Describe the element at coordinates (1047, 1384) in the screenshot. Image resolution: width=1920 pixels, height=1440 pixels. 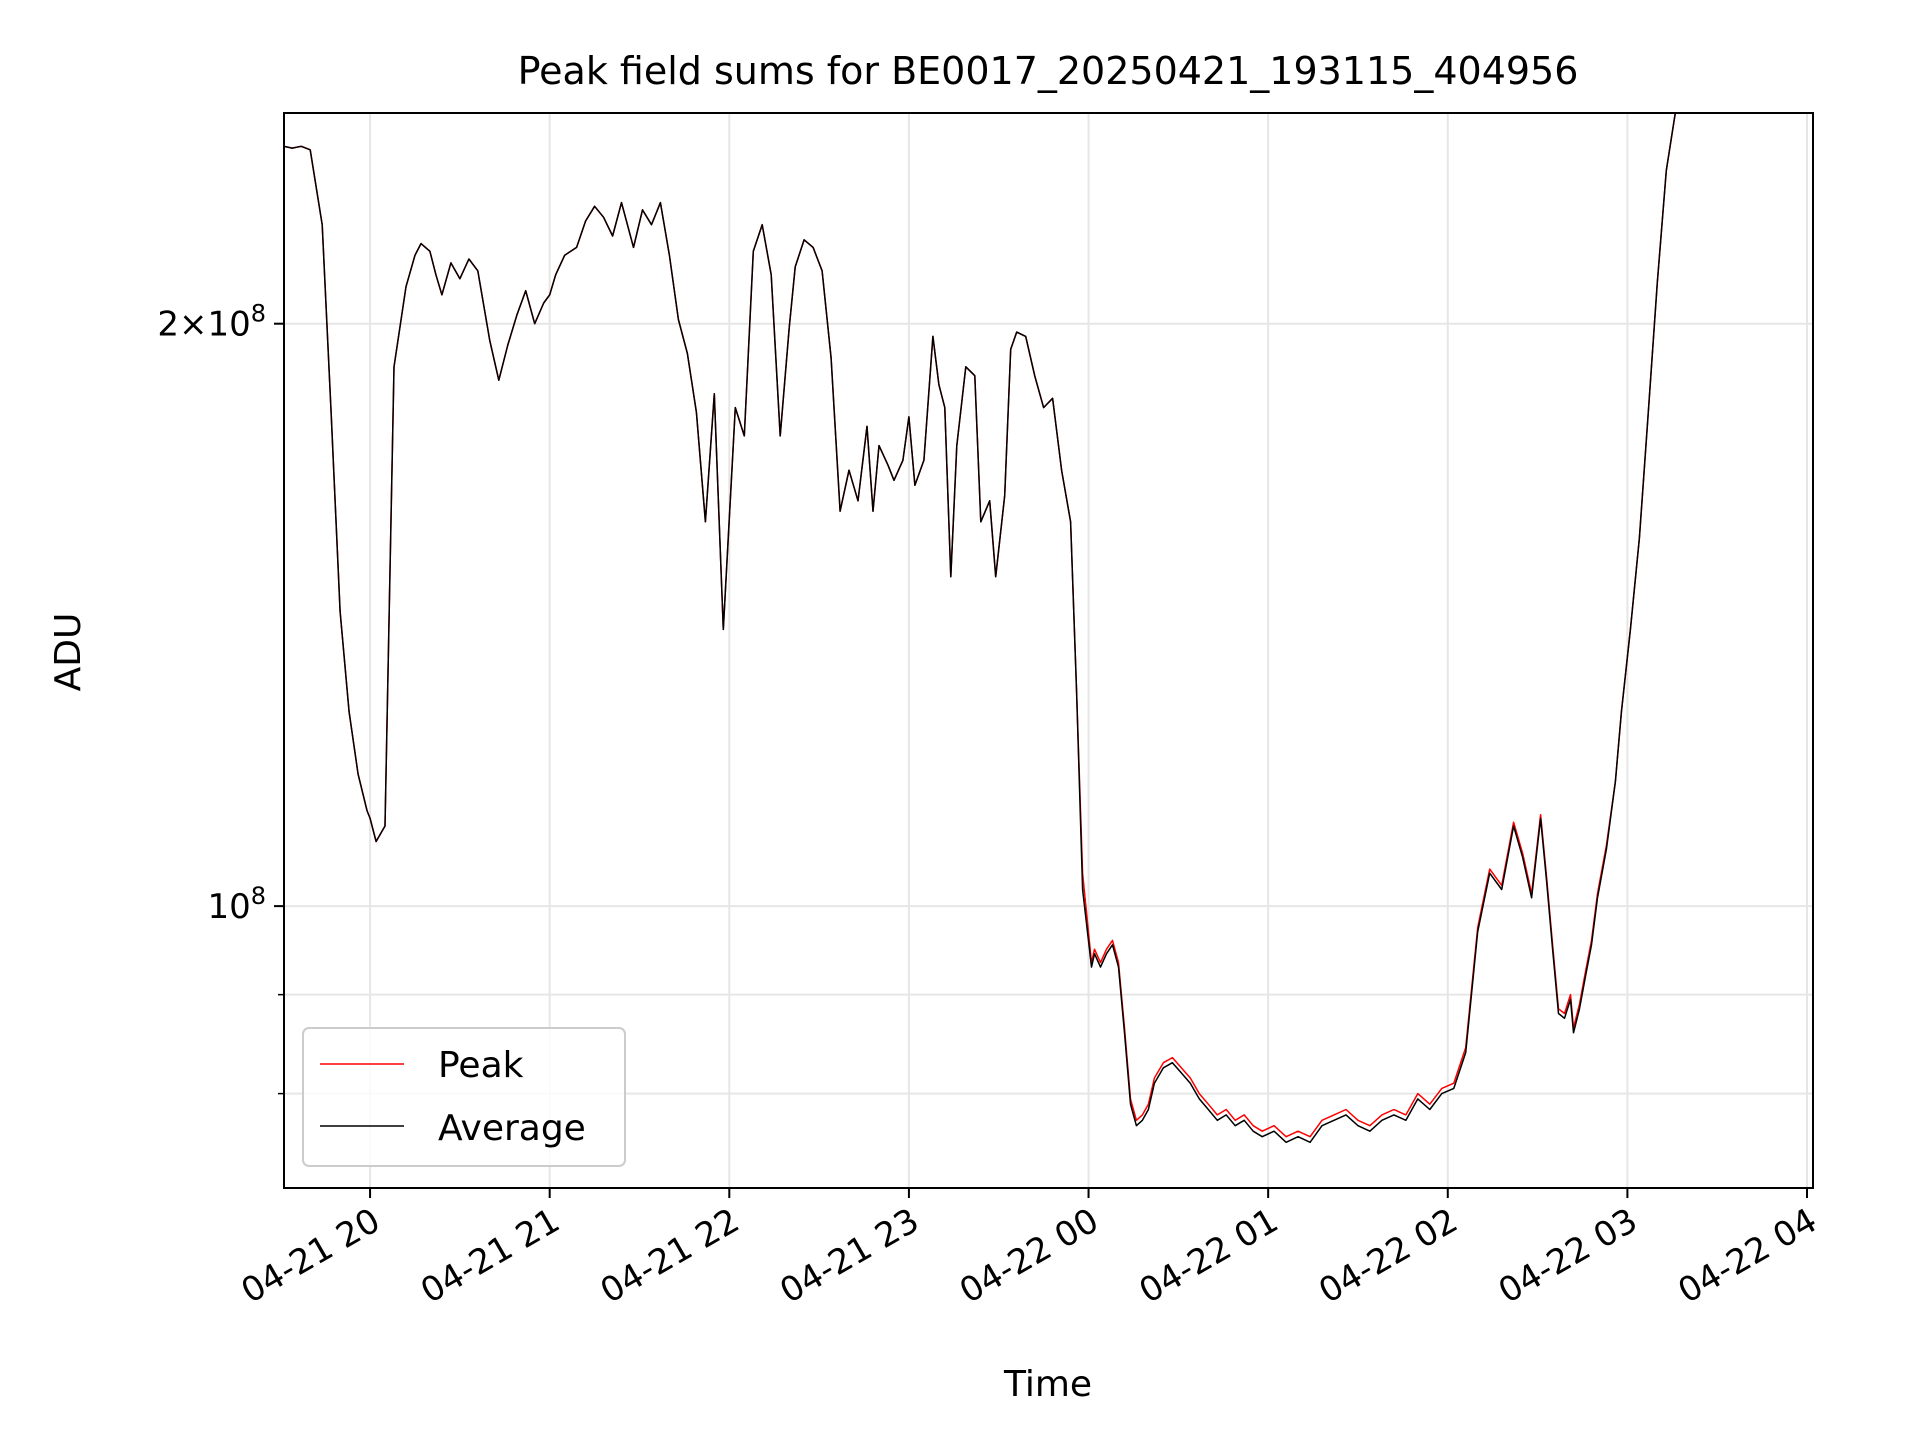
I see `x-axis-label: Time` at that location.